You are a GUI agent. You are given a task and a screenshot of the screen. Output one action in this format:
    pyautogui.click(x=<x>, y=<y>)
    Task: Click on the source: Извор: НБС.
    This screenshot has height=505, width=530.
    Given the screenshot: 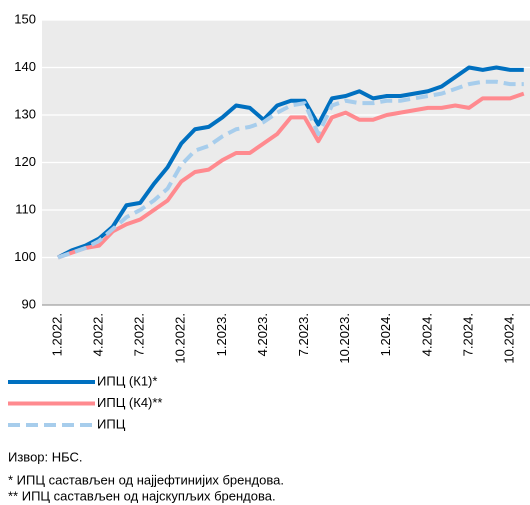 What is the action you would take?
    pyautogui.click(x=45, y=456)
    